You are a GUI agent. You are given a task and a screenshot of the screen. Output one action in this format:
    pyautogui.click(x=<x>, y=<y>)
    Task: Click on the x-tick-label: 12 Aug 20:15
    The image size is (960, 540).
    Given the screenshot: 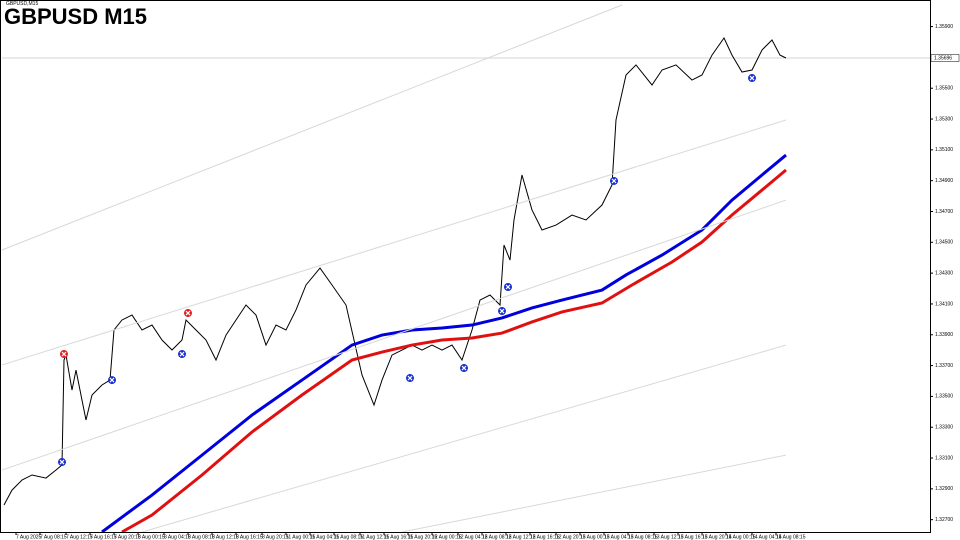 What is the action you would take?
    pyautogui.click(x=571, y=537)
    